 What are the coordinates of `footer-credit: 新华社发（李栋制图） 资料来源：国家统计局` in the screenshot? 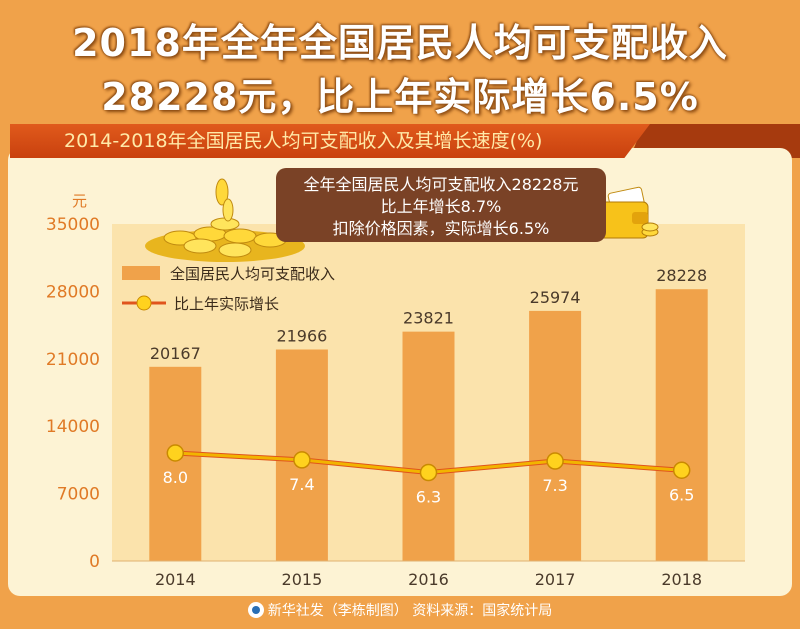 It's located at (400, 610).